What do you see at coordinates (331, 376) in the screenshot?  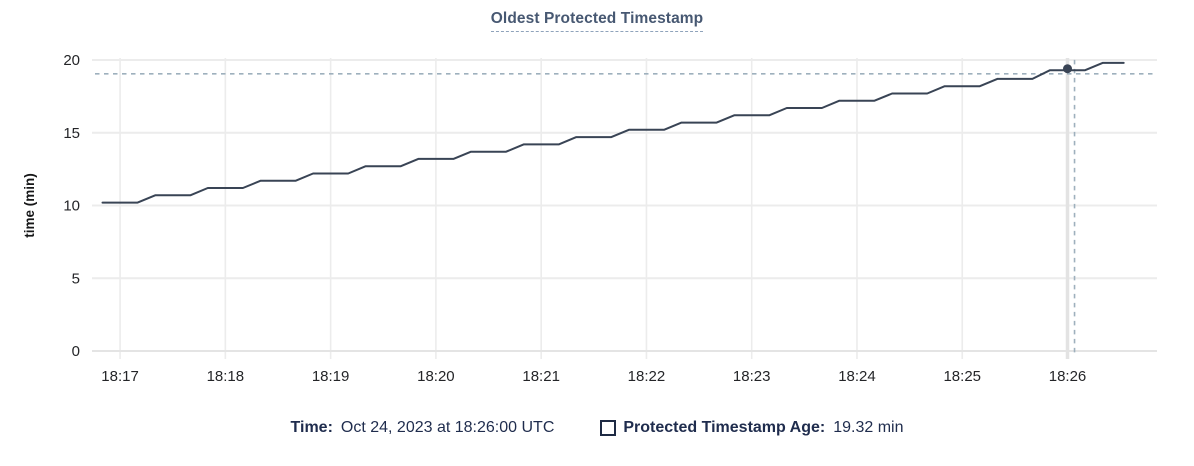 I see `x-tick-label: 18:19` at bounding box center [331, 376].